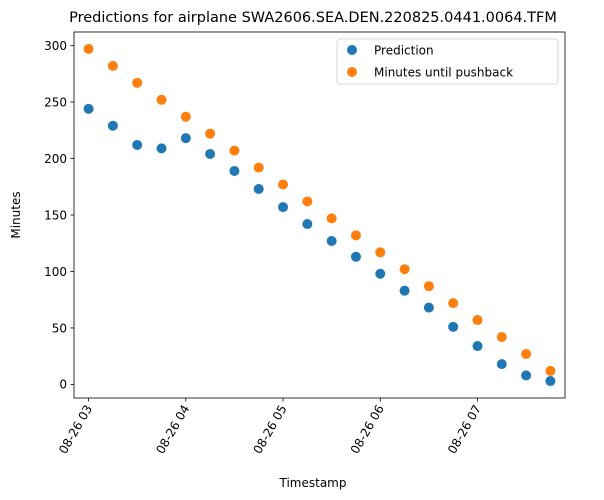 This screenshot has height=500, width=604. Describe the element at coordinates (55, 102) in the screenshot. I see `y-tick-label: 250` at that location.